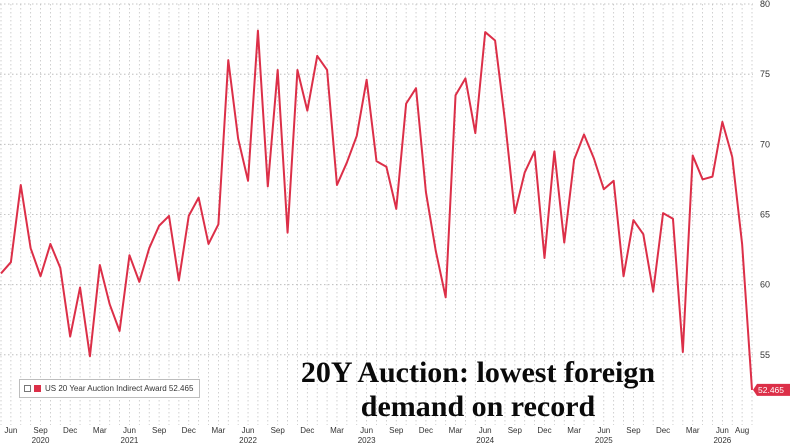 This screenshot has width=800, height=445. What do you see at coordinates (478, 372) in the screenshot?
I see `annotation-line-1: 20Y Auction: lowest foreign` at bounding box center [478, 372].